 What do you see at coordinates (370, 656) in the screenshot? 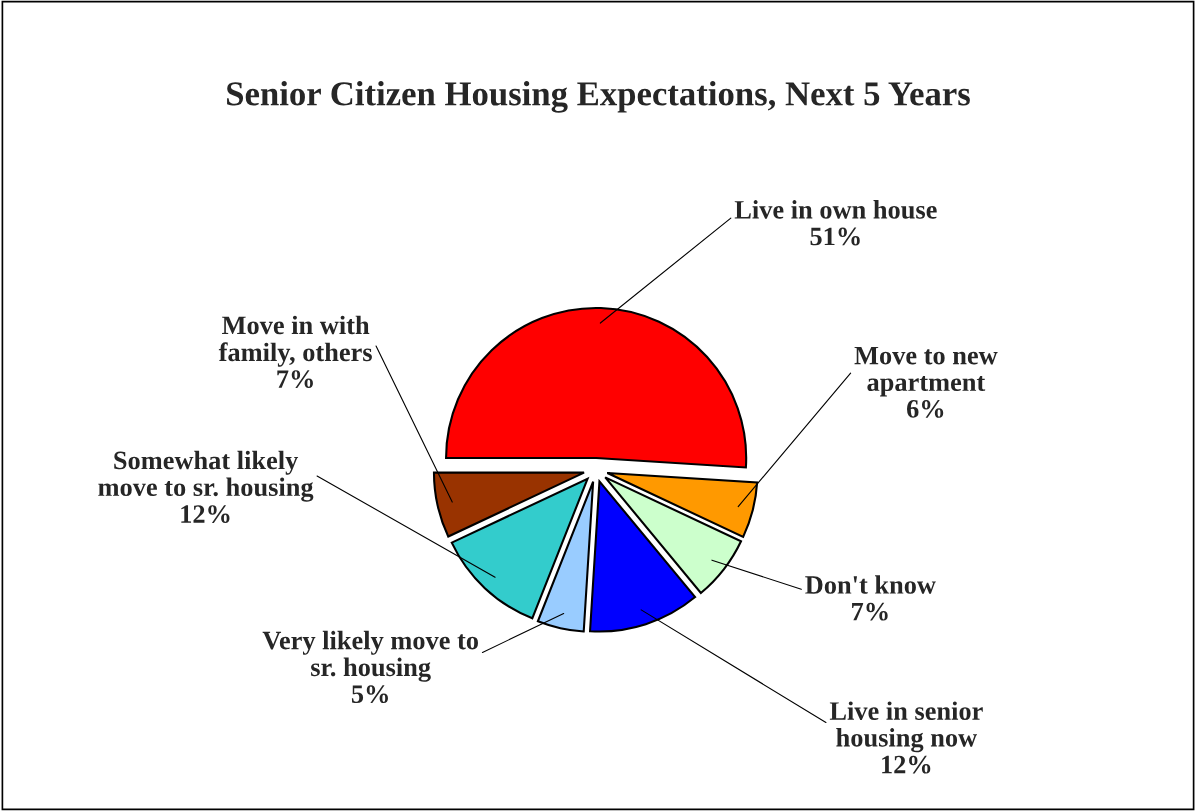
I see `slice-label: Very likely move to sr. housing` at bounding box center [370, 656].